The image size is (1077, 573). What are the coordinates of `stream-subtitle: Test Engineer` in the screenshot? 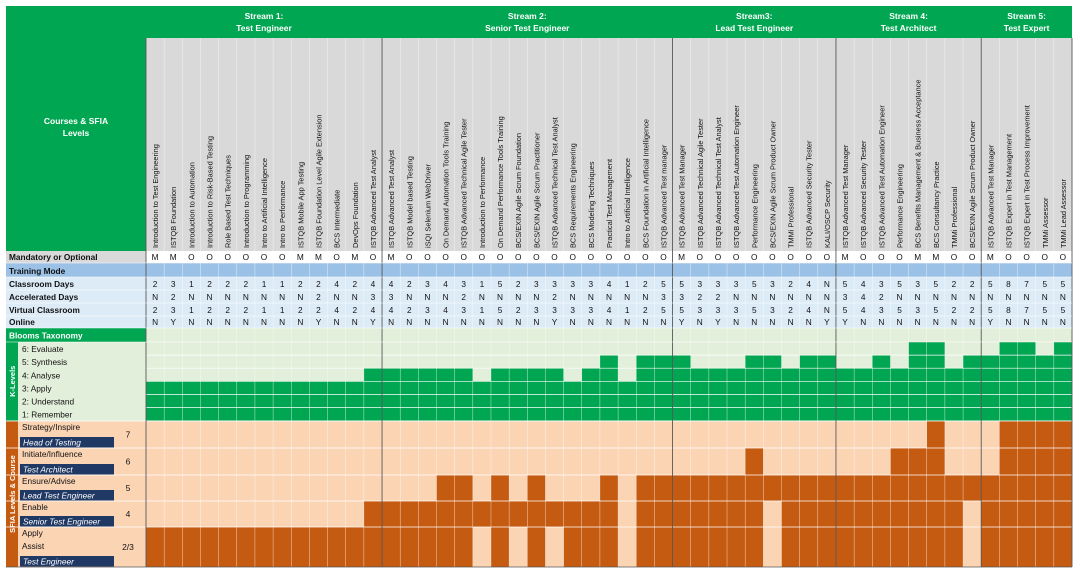 It's located at (264, 28).